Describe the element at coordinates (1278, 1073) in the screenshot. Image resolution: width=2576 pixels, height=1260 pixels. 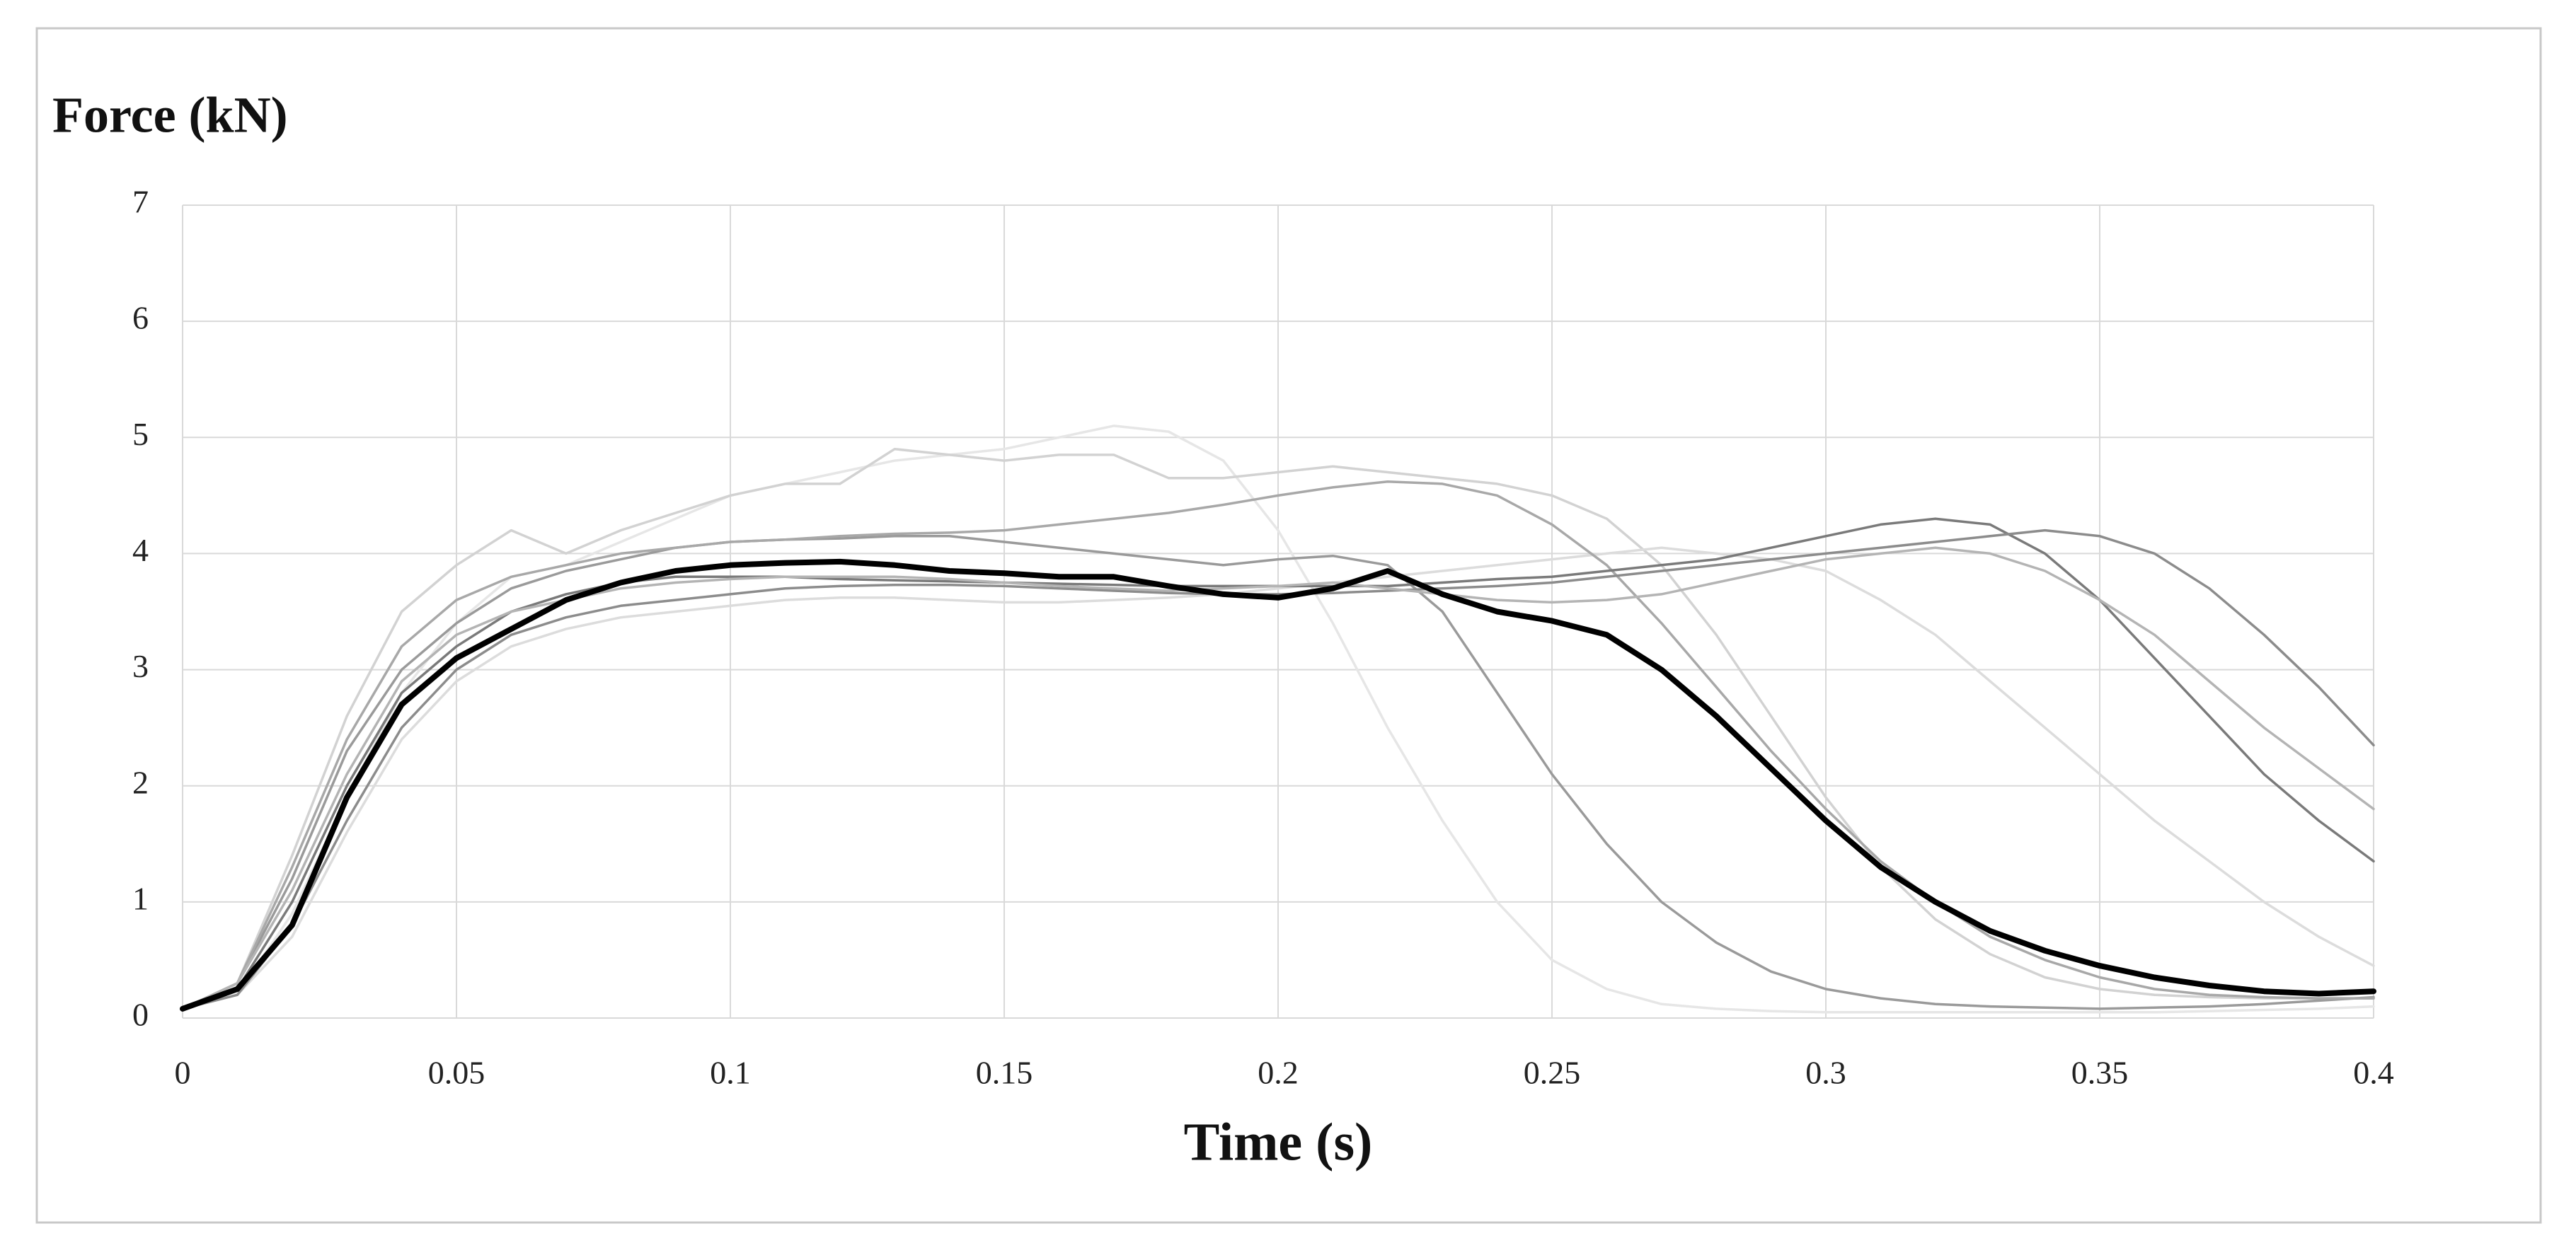
I see `x-tick-label: 0.2` at that location.